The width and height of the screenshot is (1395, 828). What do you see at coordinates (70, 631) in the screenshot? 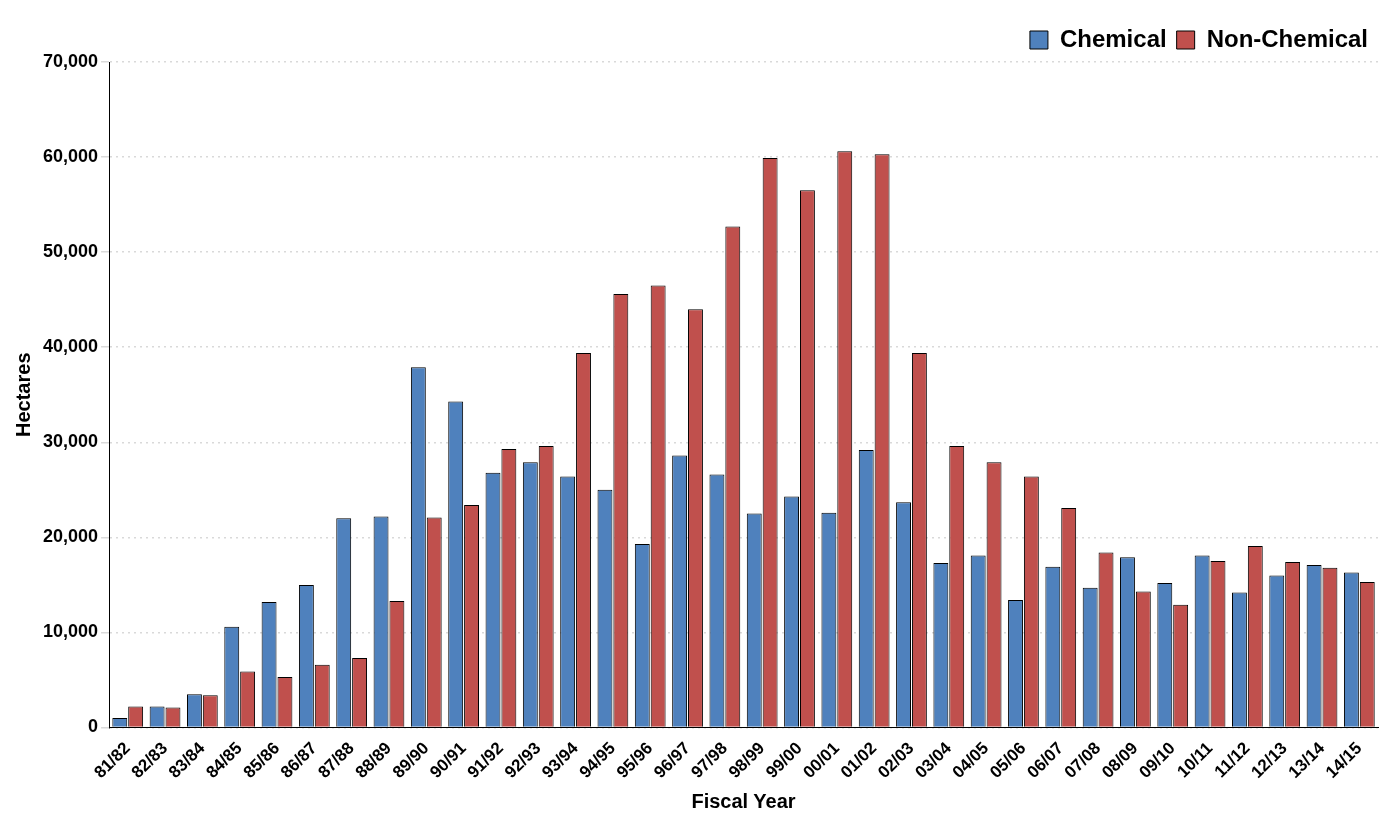
I see `y-tick-label: 10,000` at bounding box center [70, 631].